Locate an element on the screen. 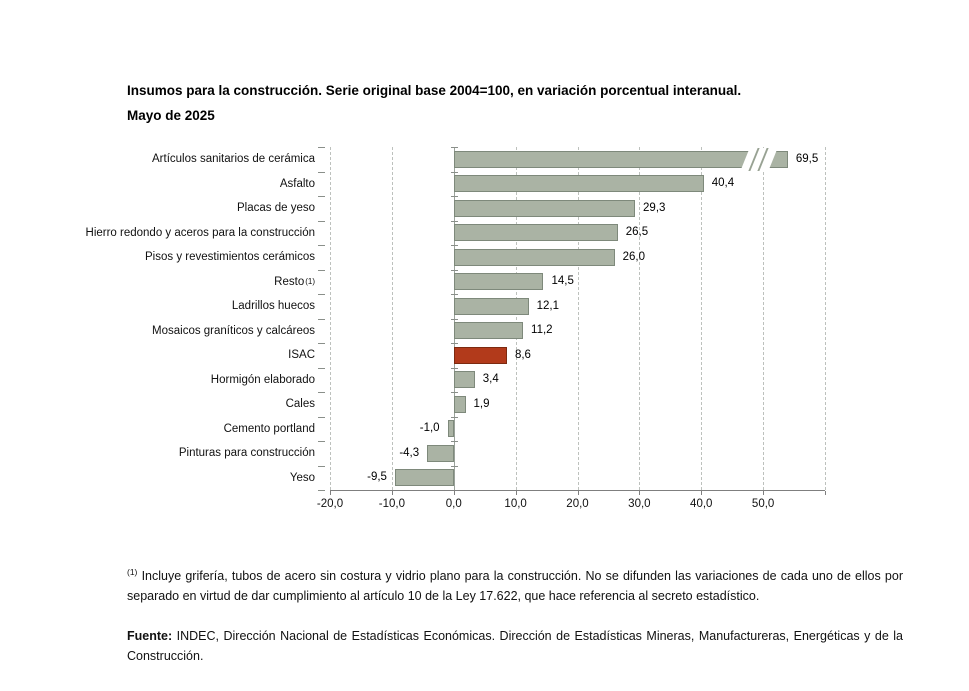  category-label: Yeso is located at coordinates (157, 478).